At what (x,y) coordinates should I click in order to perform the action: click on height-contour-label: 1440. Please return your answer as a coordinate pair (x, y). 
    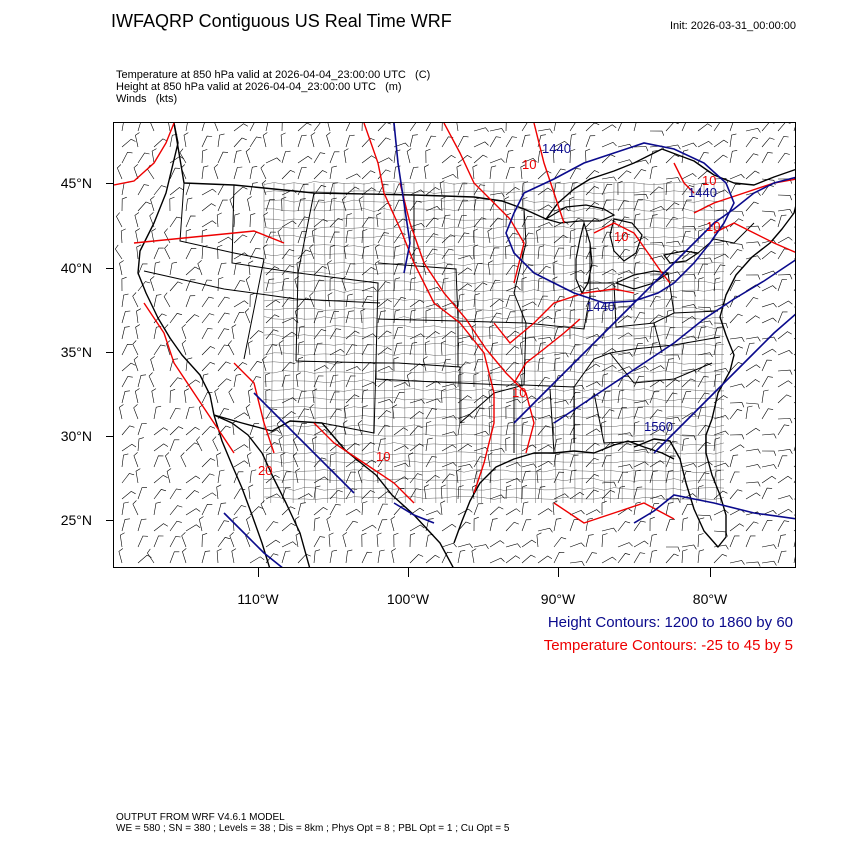
    Looking at the image, I should click on (600, 306).